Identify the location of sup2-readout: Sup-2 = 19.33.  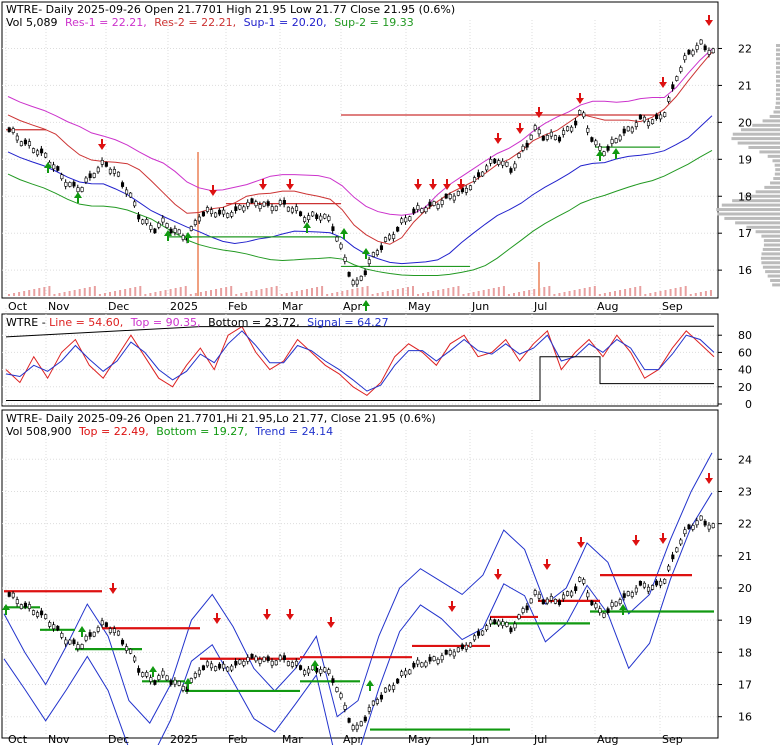
(374, 22).